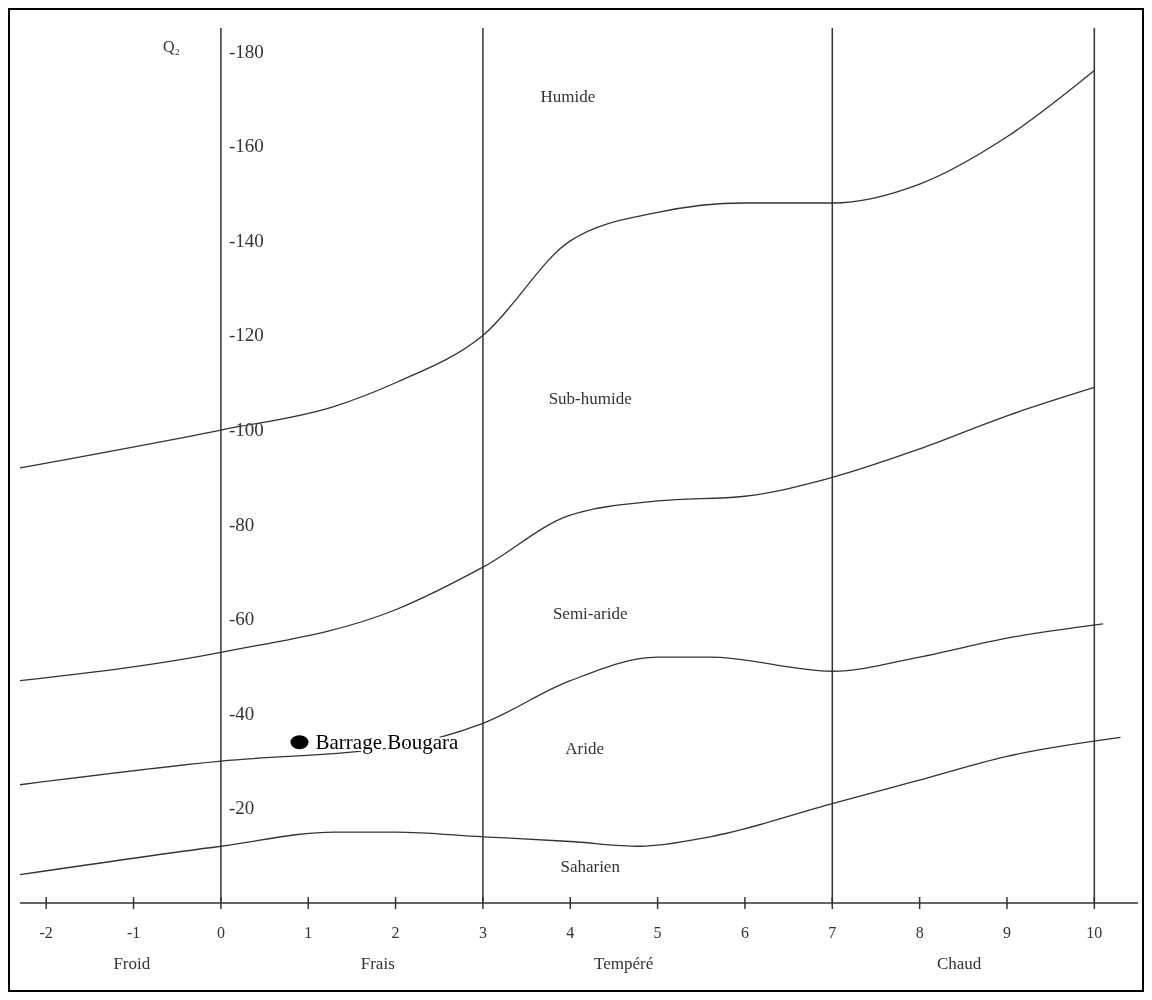  What do you see at coordinates (832, 932) in the screenshot?
I see `x-tick-label: 7` at bounding box center [832, 932].